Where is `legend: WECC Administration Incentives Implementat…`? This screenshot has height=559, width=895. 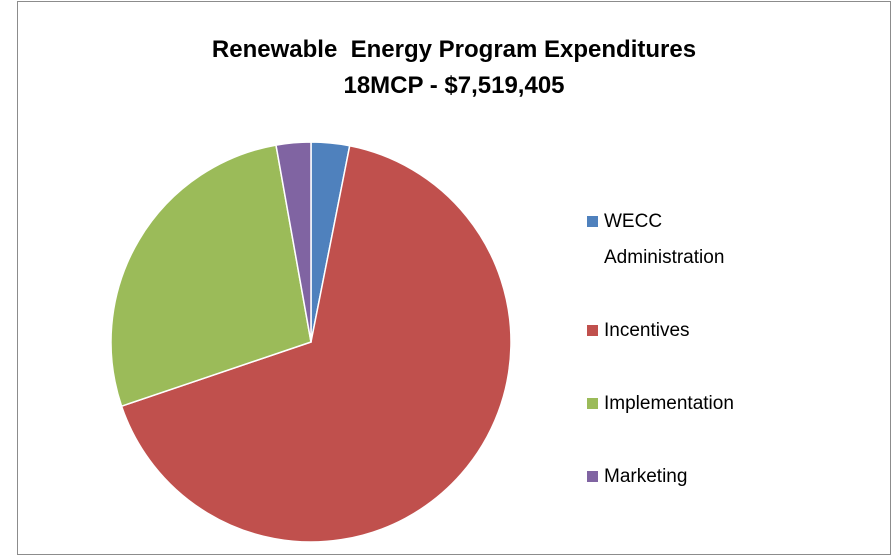 legend: WECC Administration Incentives Implementat… is located at coordinates (687, 368).